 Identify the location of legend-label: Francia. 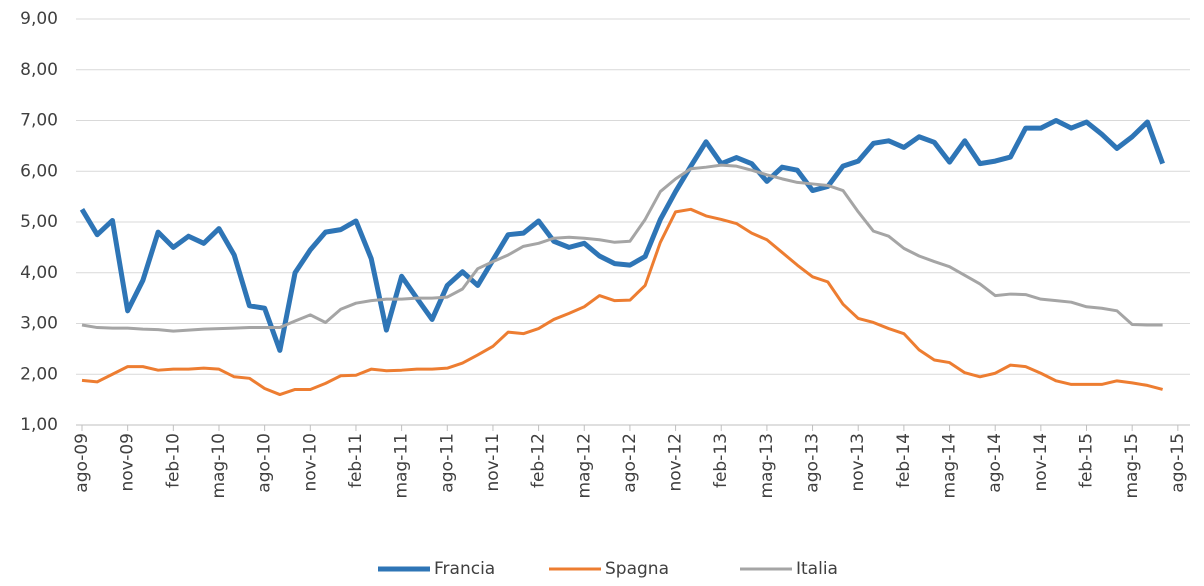
(464, 569).